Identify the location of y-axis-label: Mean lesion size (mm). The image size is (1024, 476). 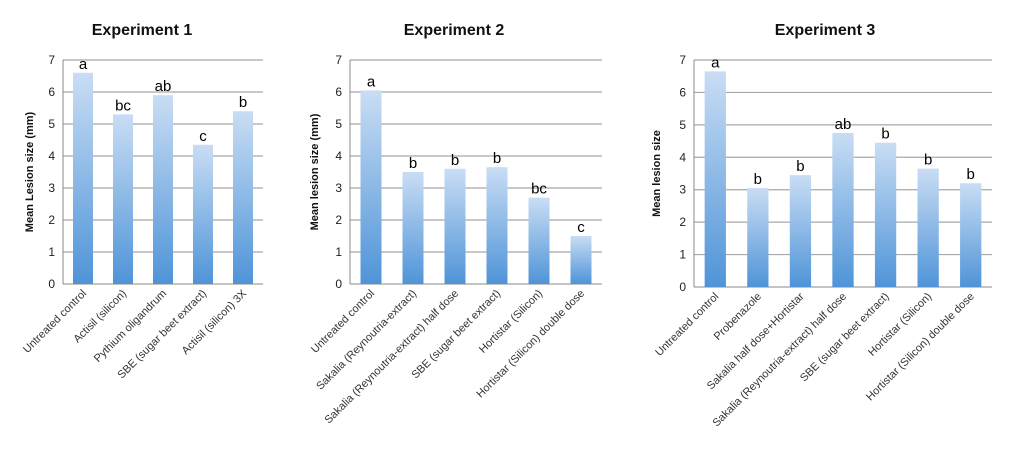
(315, 171).